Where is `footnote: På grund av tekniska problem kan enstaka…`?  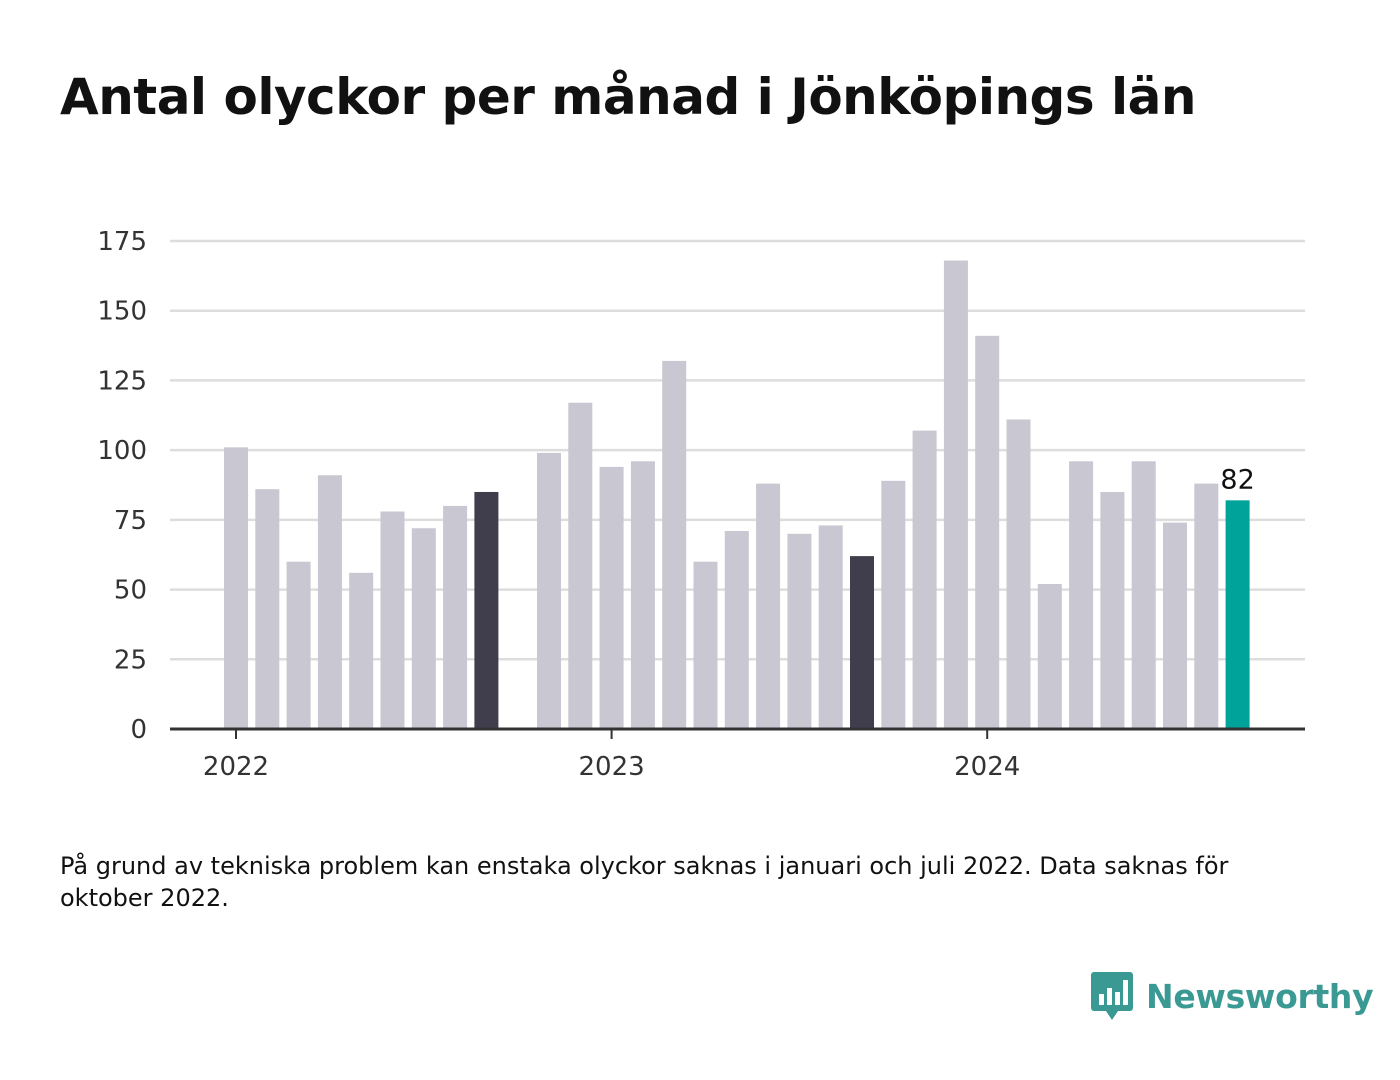
footnote: På grund av tekniska problem kan enstaka… is located at coordinates (644, 882).